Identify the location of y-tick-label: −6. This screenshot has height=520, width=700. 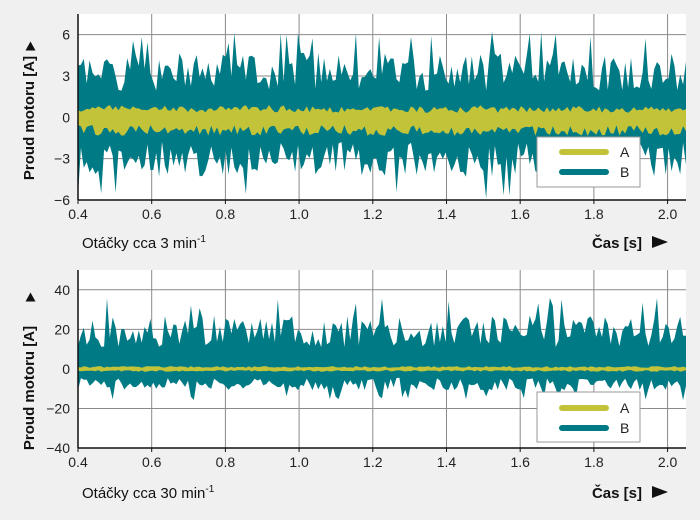
(62, 200).